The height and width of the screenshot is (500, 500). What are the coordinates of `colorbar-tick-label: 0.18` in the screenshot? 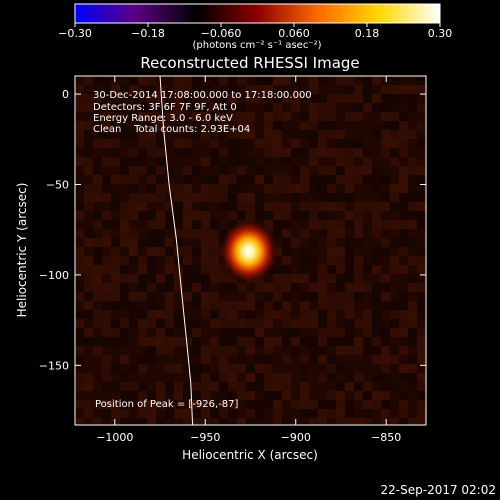 It's located at (367, 33).